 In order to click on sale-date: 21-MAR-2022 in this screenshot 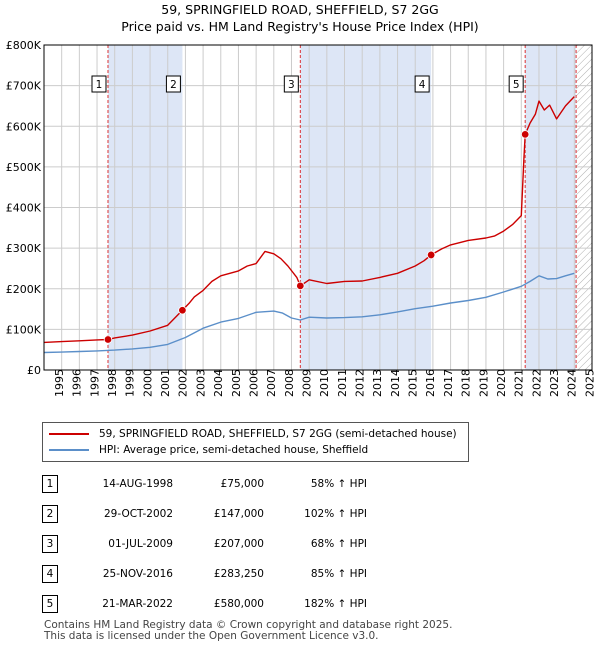, I will do `click(137, 604)`.